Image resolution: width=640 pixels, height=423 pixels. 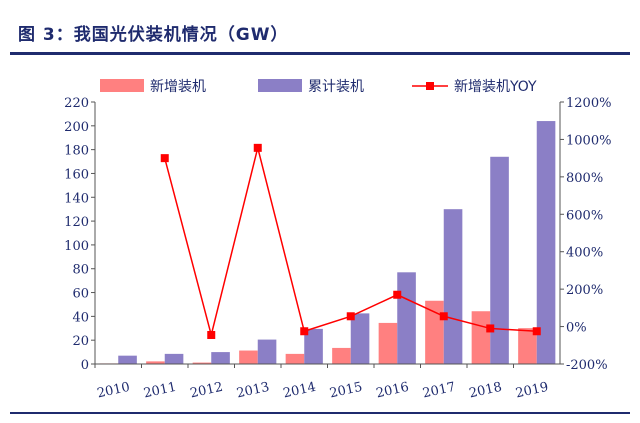 I want to click on legend-marker, so click(x=430, y=86).